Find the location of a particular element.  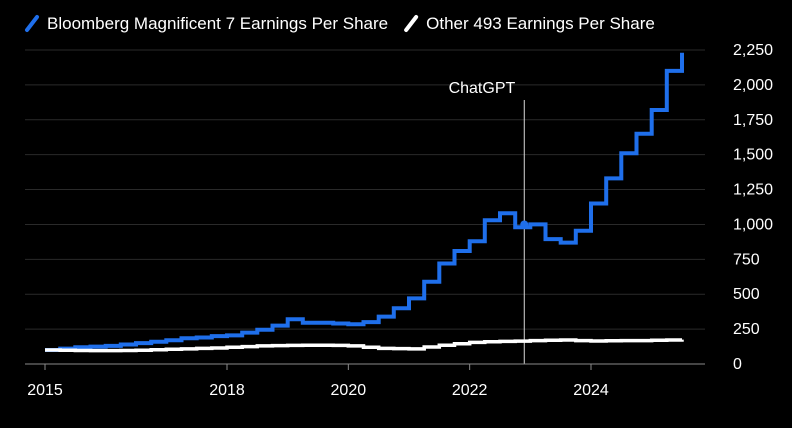

y-tick-label: 1,250 is located at coordinates (753, 190).